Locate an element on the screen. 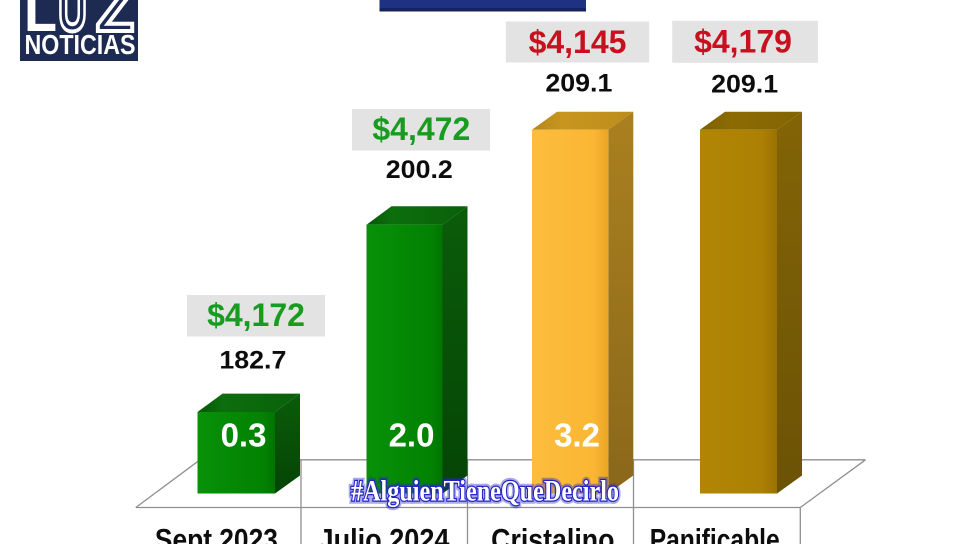 This screenshot has width=966, height=544. svg-text: L is located at coordinates (40, 22).